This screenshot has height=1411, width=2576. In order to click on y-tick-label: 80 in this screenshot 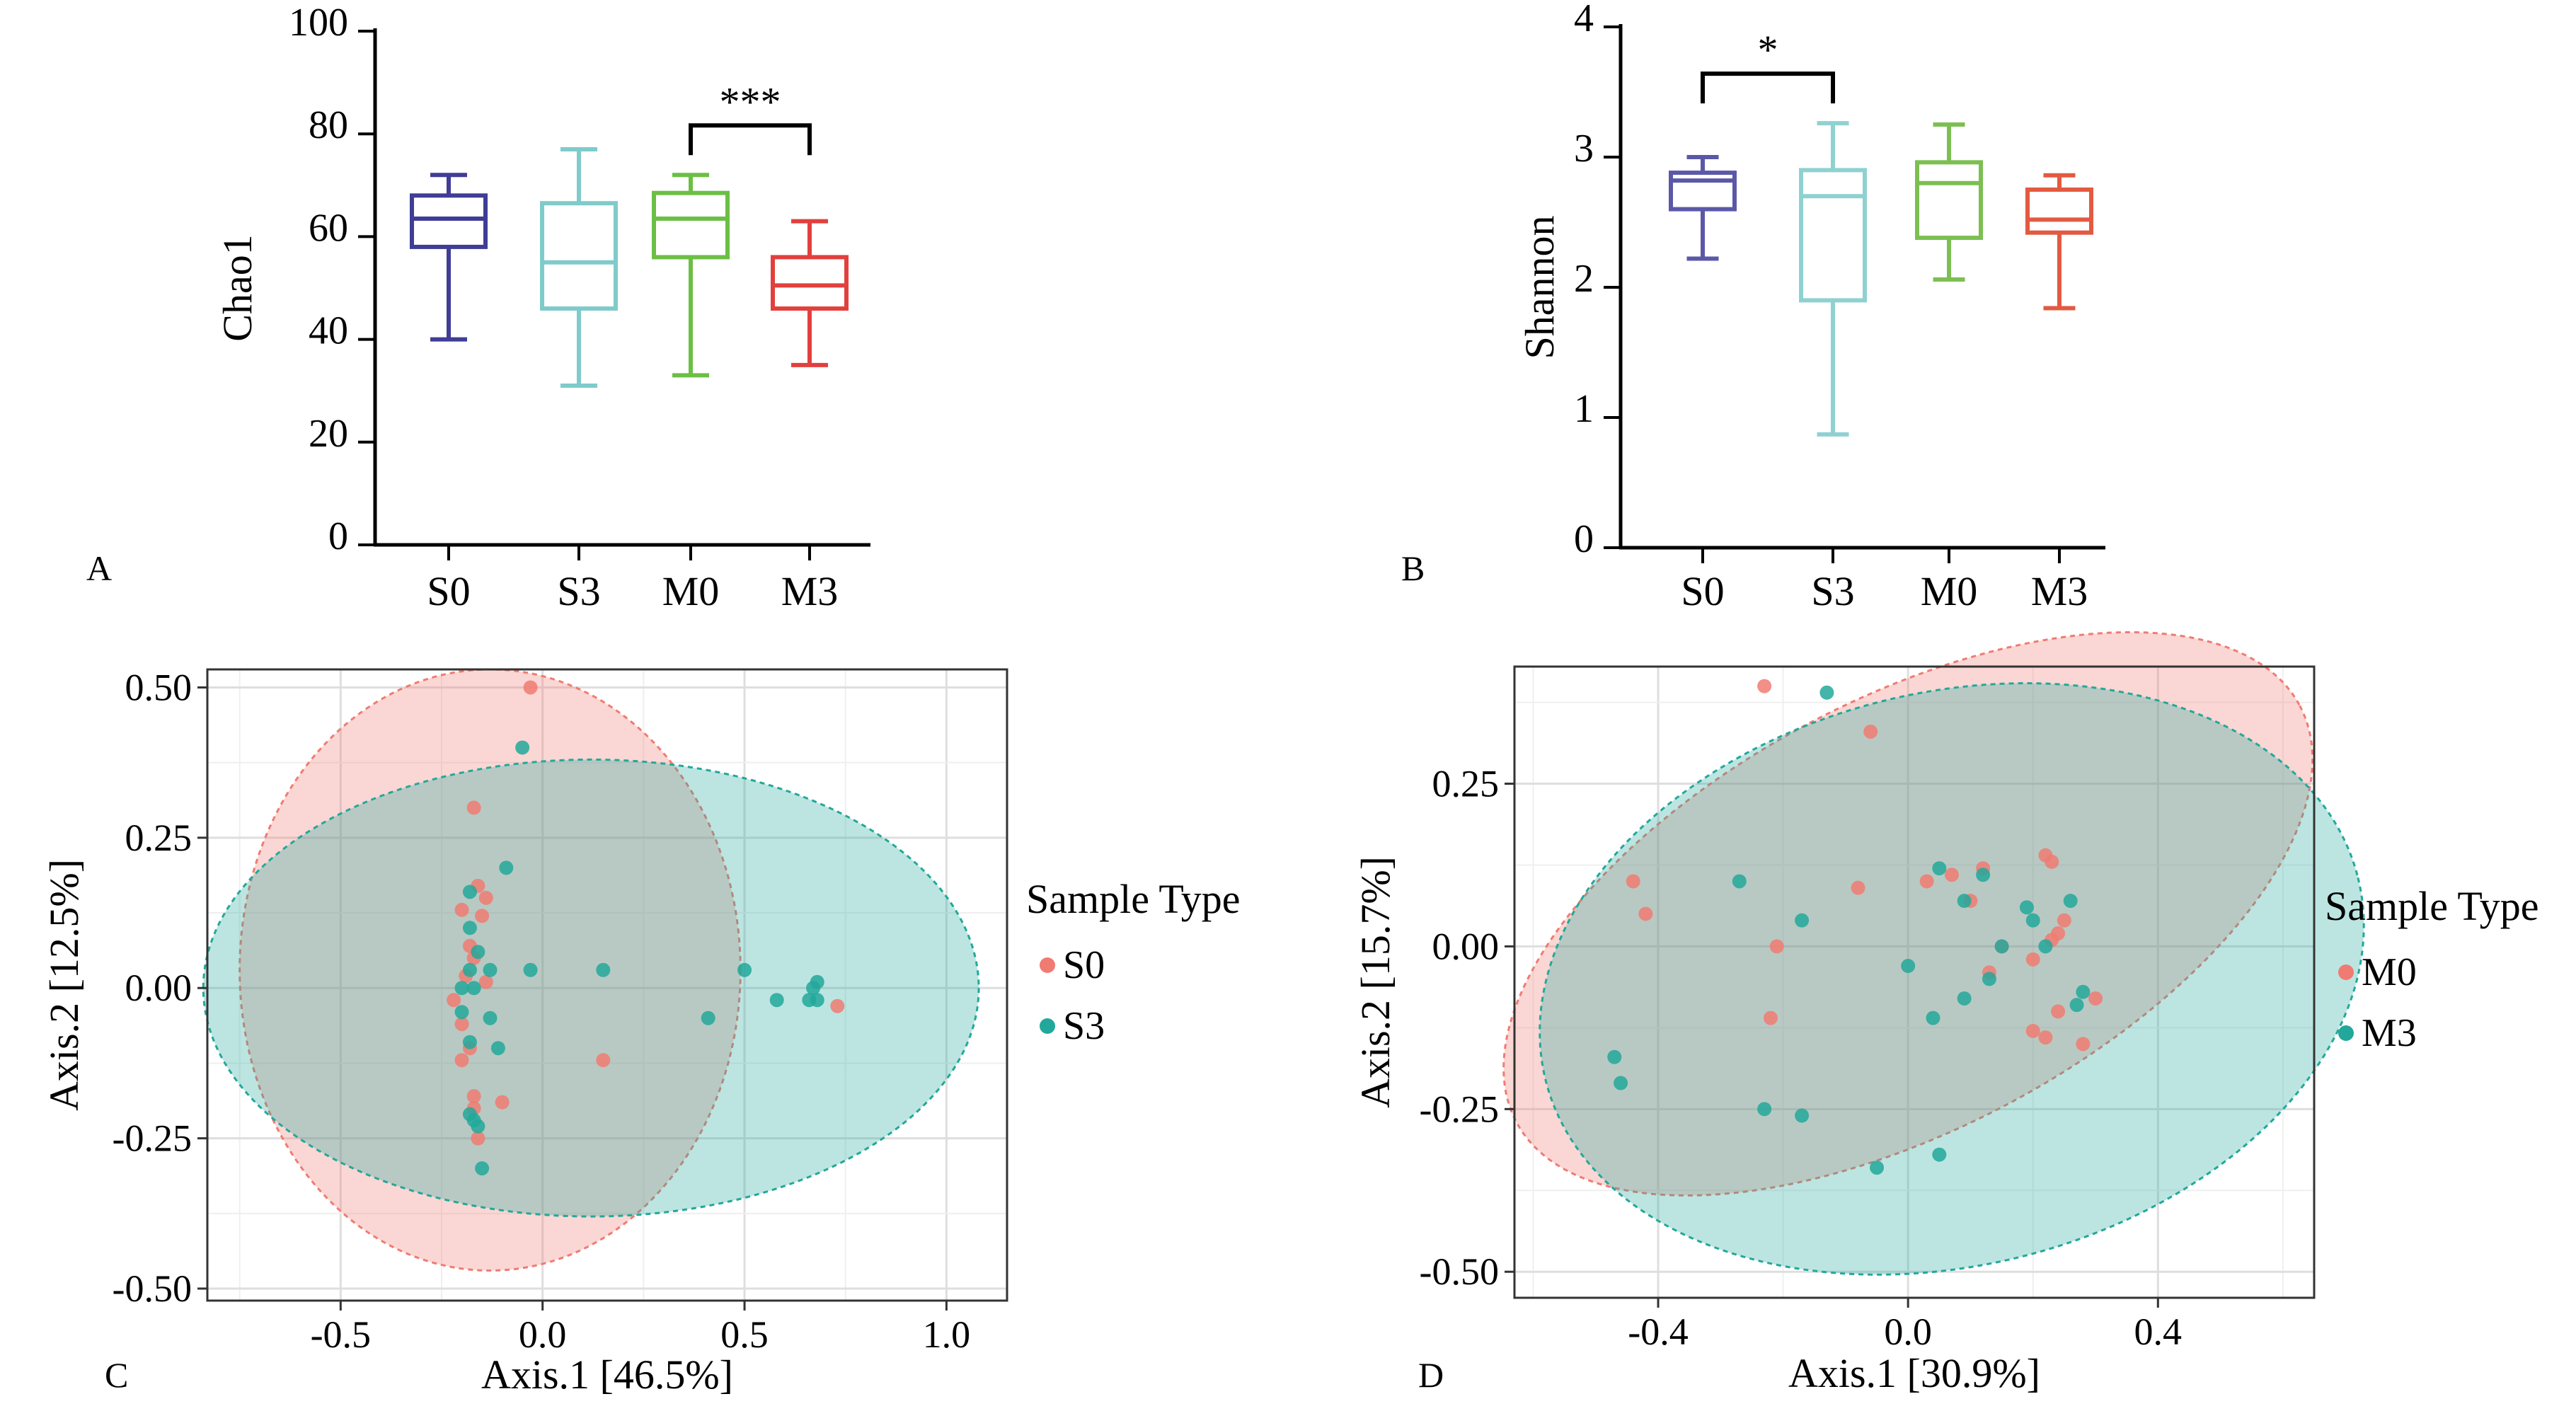, I will do `click(329, 125)`.